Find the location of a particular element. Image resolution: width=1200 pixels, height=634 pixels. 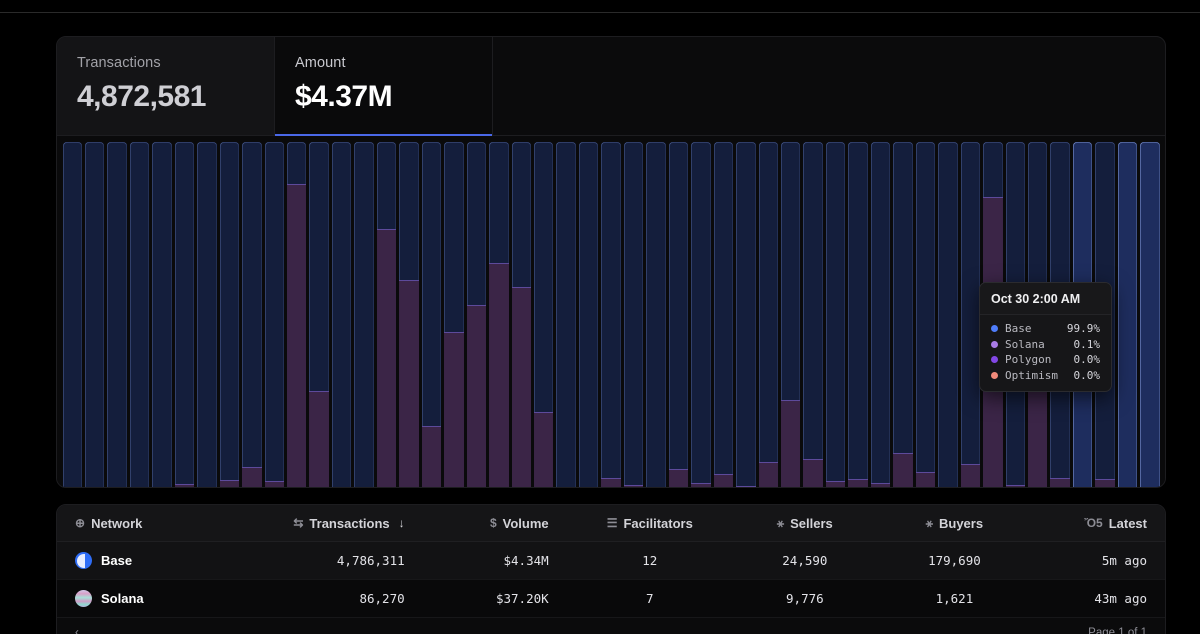

table-header-transactions: ⇆ Transactions ↓ is located at coordinates (334, 523).